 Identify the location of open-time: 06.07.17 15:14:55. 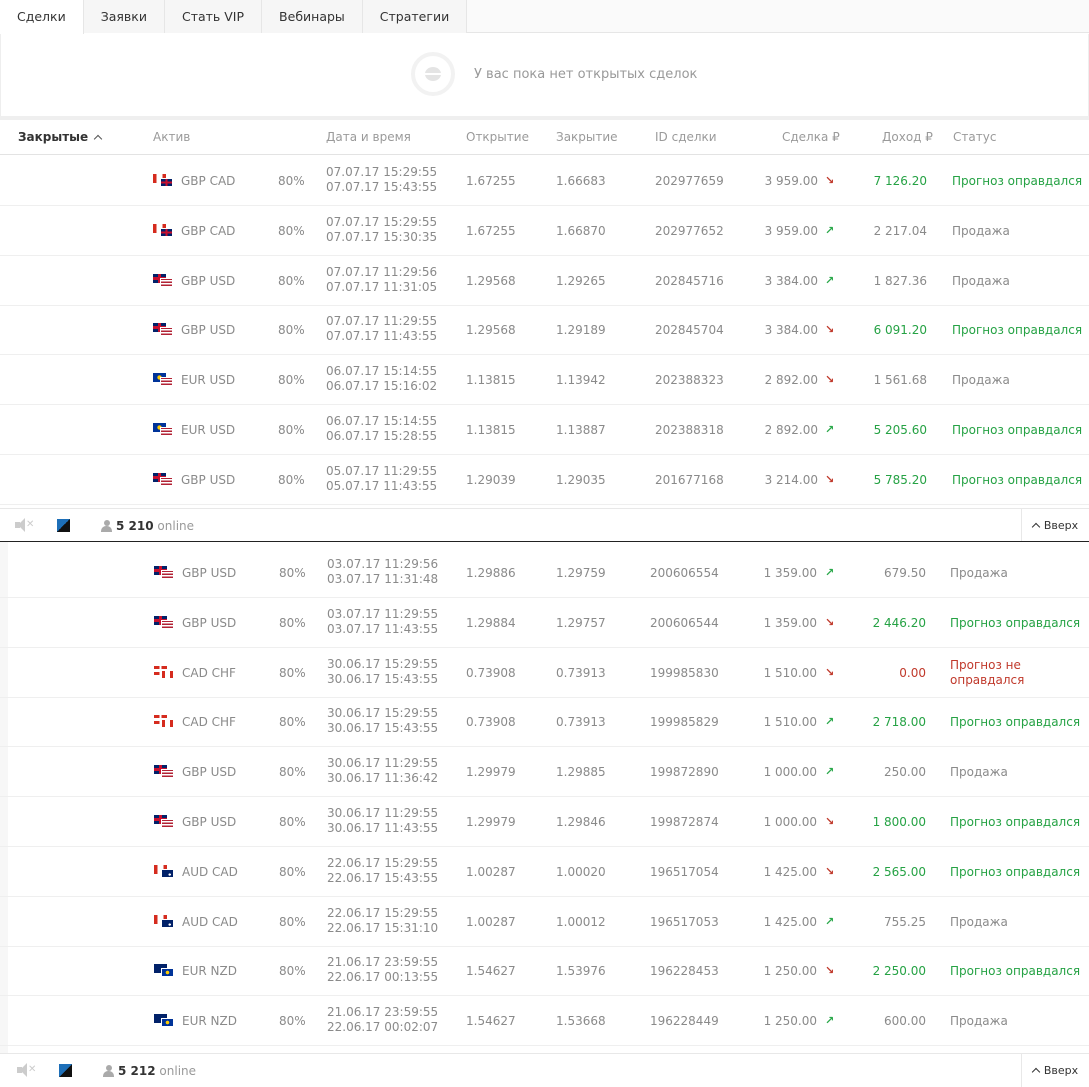
(382, 371).